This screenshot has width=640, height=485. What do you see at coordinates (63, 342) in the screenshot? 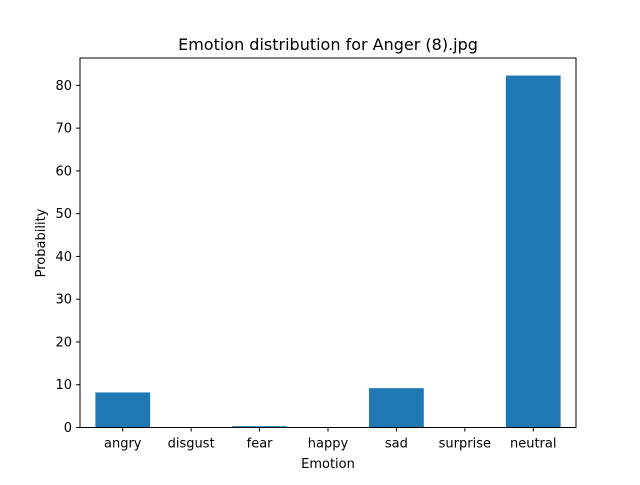
I see `y-tick-label-20: 20` at bounding box center [63, 342].